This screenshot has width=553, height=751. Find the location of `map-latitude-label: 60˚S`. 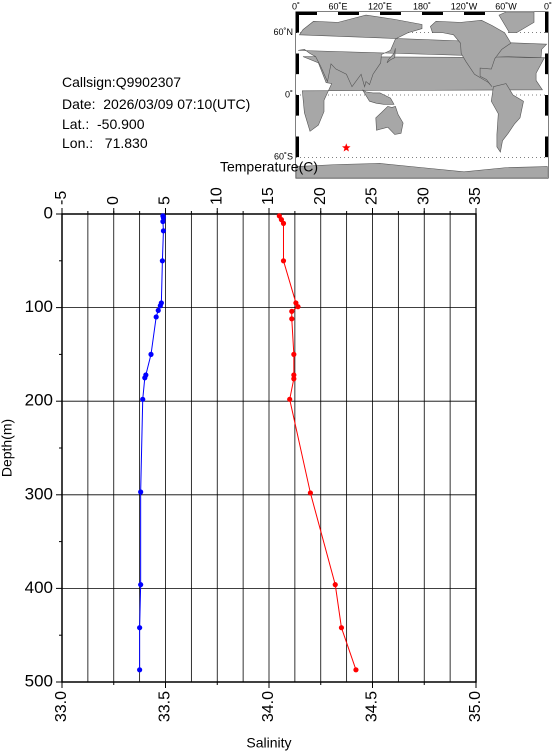

map-latitude-label: 60˚S is located at coordinates (283, 157).